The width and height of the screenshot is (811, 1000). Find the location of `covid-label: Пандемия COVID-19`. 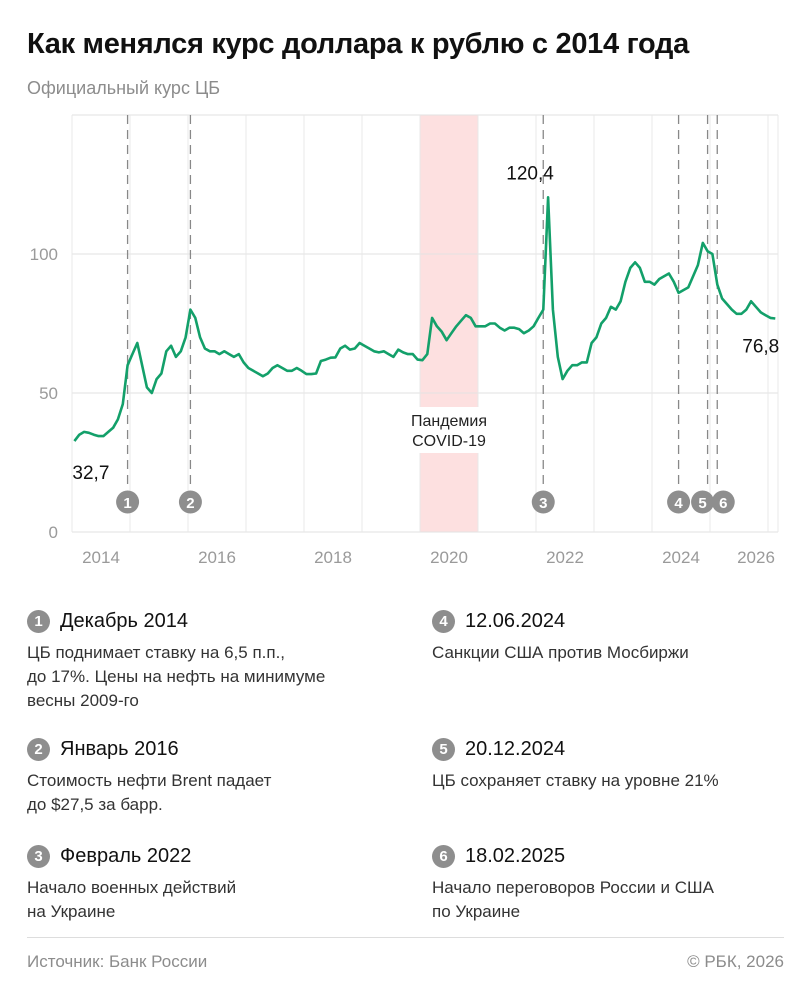

covid-label: Пандемия COVID-19 is located at coordinates (449, 431).